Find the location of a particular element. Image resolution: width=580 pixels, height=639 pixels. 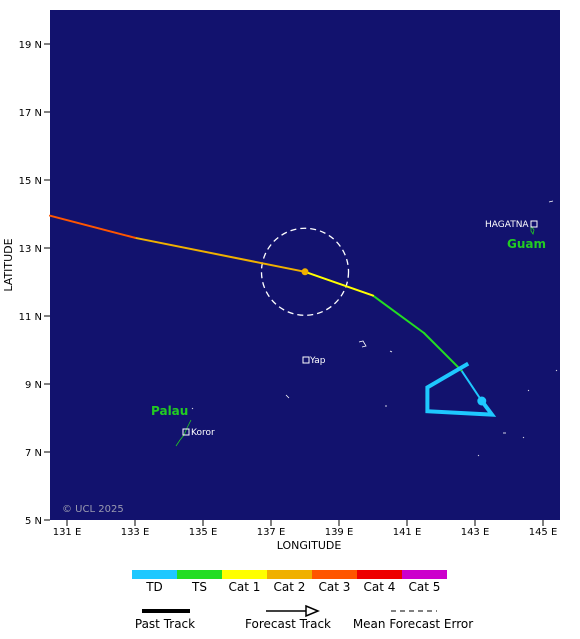

longitude-tick-label: 133 E is located at coordinates (135, 532).